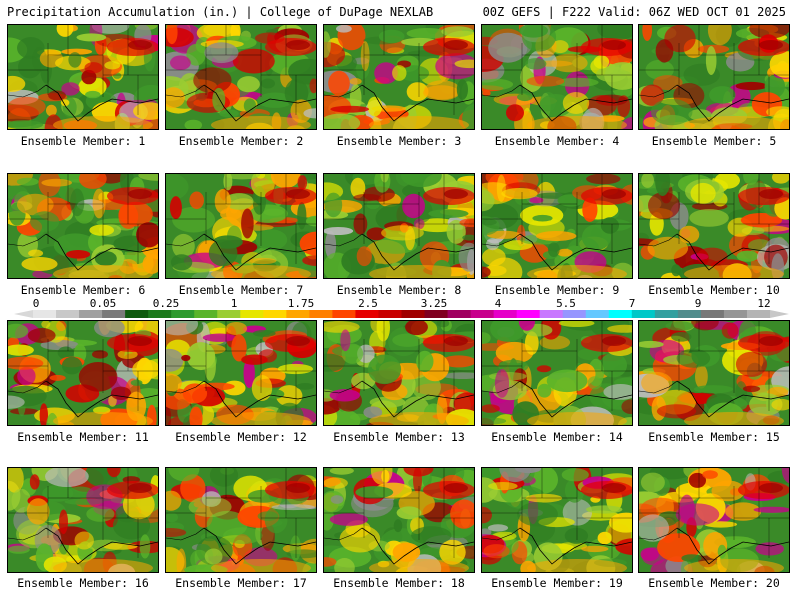 This screenshot has height=600, width=800. What do you see at coordinates (399, 290) in the screenshot?
I see `ensemble-member-label: Ensemble Member: 8` at bounding box center [399, 290].